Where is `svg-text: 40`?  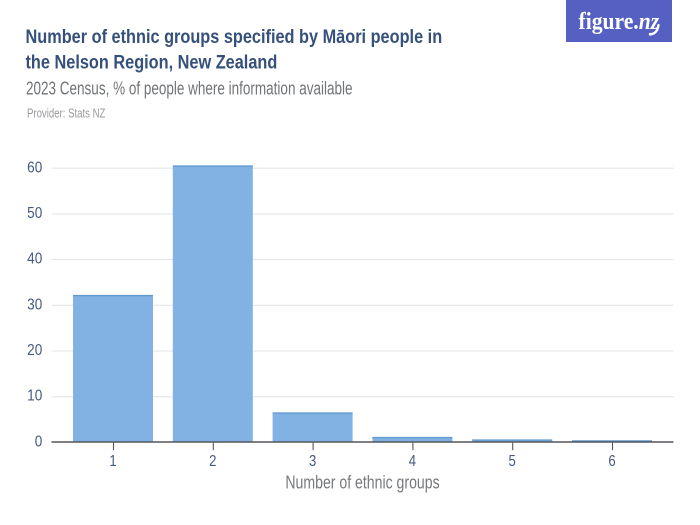
svg-text: 40 is located at coordinates (34, 259).